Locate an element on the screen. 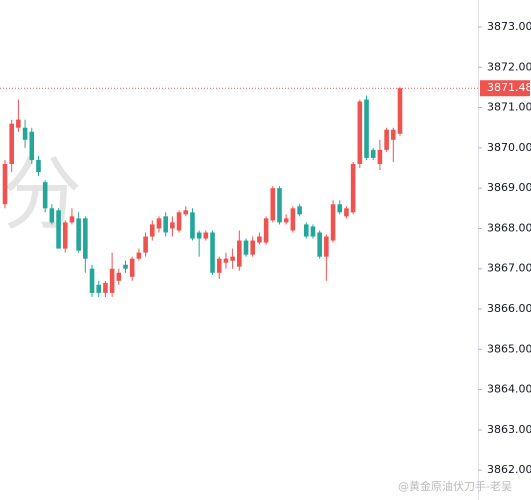  y-tick-label: 3864.00 is located at coordinates (509, 389).